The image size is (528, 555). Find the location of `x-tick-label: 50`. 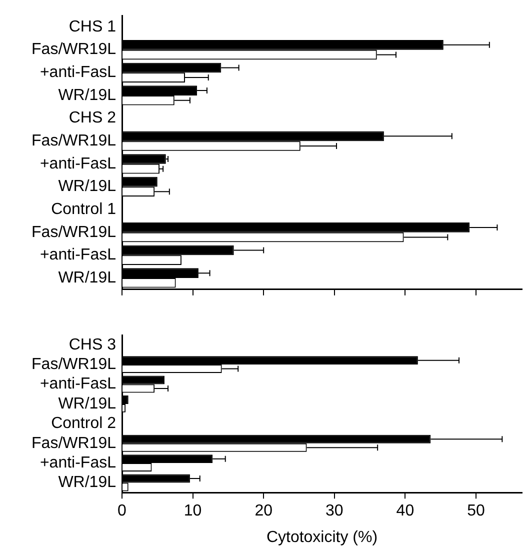

x-tick-label: 50 is located at coordinates (476, 511).